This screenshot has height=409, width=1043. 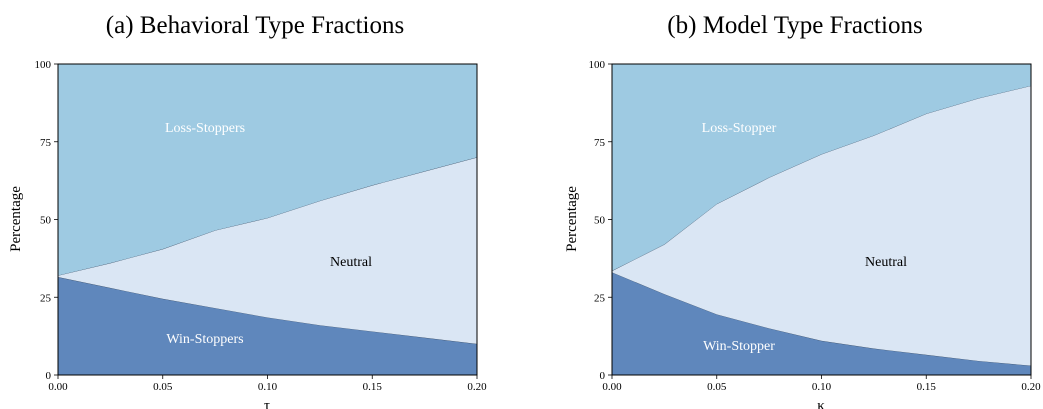 What do you see at coordinates (739, 346) in the screenshot?
I see `chart-b-label-win-stopper: Win-Stopper` at bounding box center [739, 346].